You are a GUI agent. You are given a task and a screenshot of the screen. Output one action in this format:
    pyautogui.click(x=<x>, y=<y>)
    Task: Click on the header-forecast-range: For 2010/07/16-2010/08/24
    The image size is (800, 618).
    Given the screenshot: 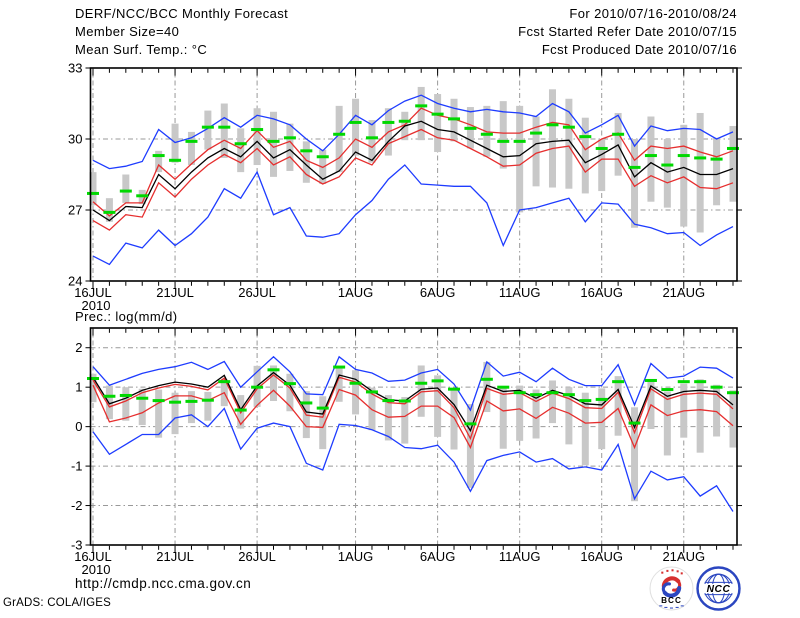 What is the action you would take?
    pyautogui.click(x=653, y=13)
    